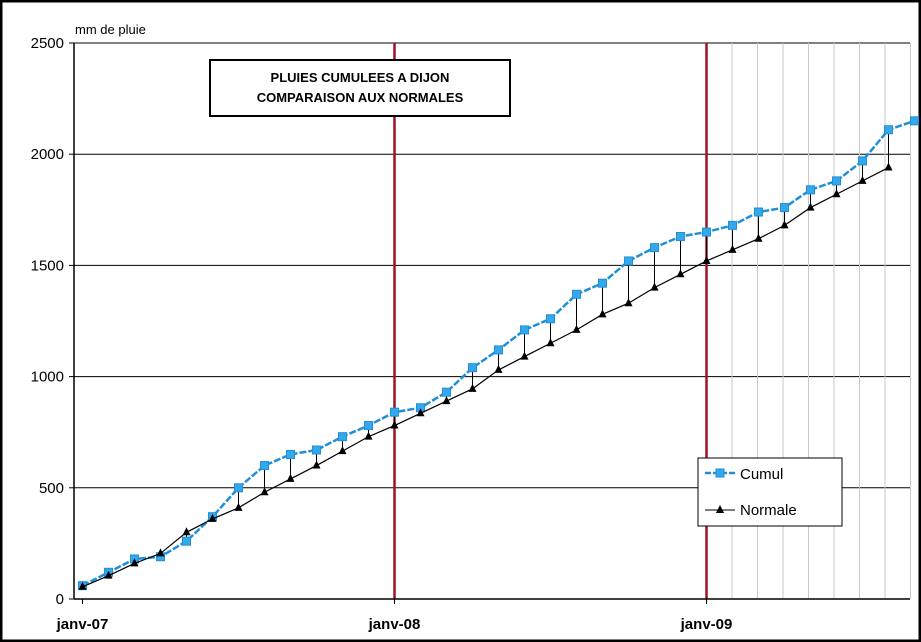 This screenshot has height=642, width=921. What do you see at coordinates (360, 97) in the screenshot?
I see `chart-title-line-2: COMPARAISON AUX NORMALES` at bounding box center [360, 97].